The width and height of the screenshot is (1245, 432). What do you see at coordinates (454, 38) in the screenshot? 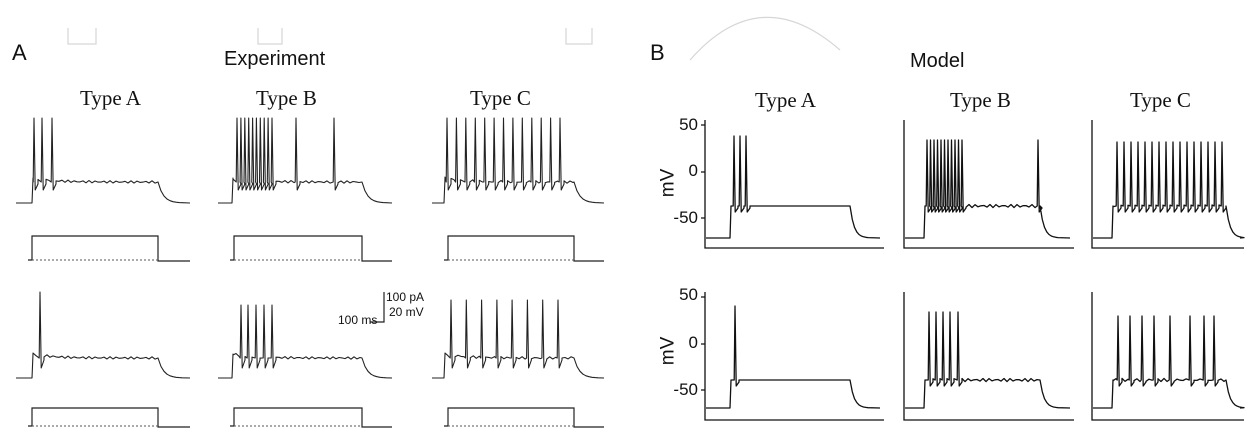
I see `watermark-shapes` at bounding box center [454, 38].